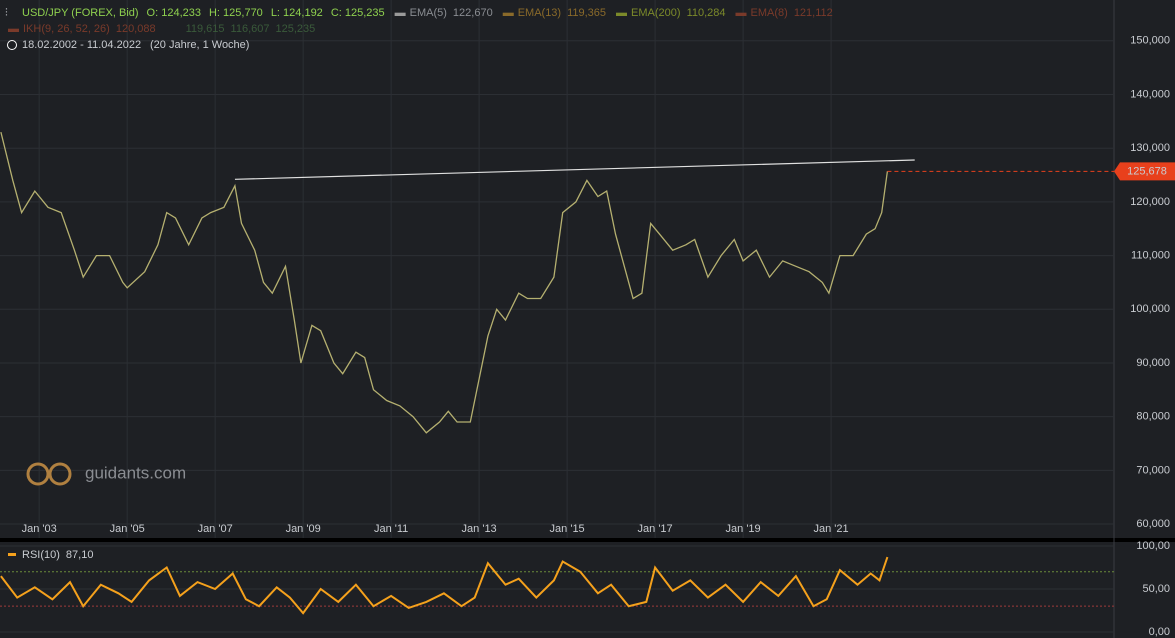 The height and width of the screenshot is (638, 1175). What do you see at coordinates (80, 555) in the screenshot?
I see `legend-value: 87,10` at bounding box center [80, 555].